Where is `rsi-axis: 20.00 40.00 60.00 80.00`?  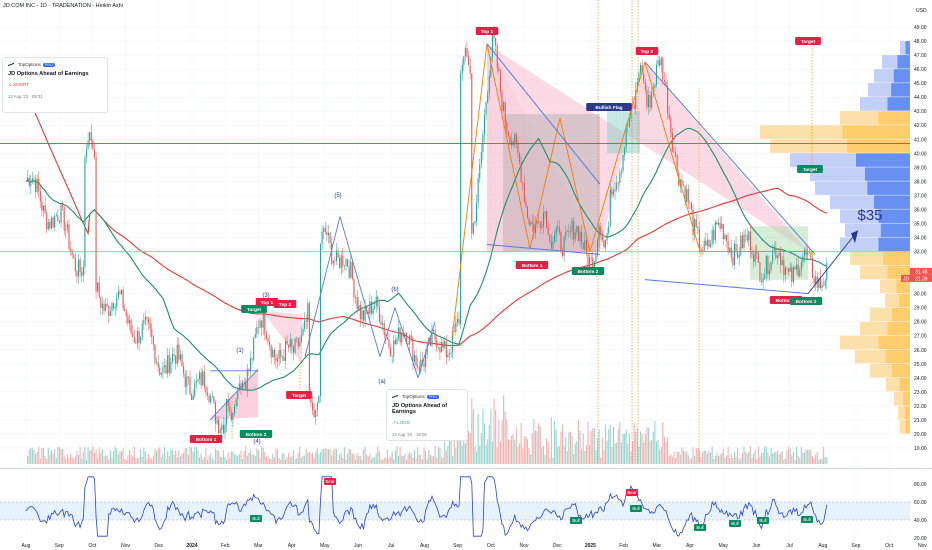
rsi-axis: 20.00 40.00 60.00 80.00 is located at coordinates (921, 506).